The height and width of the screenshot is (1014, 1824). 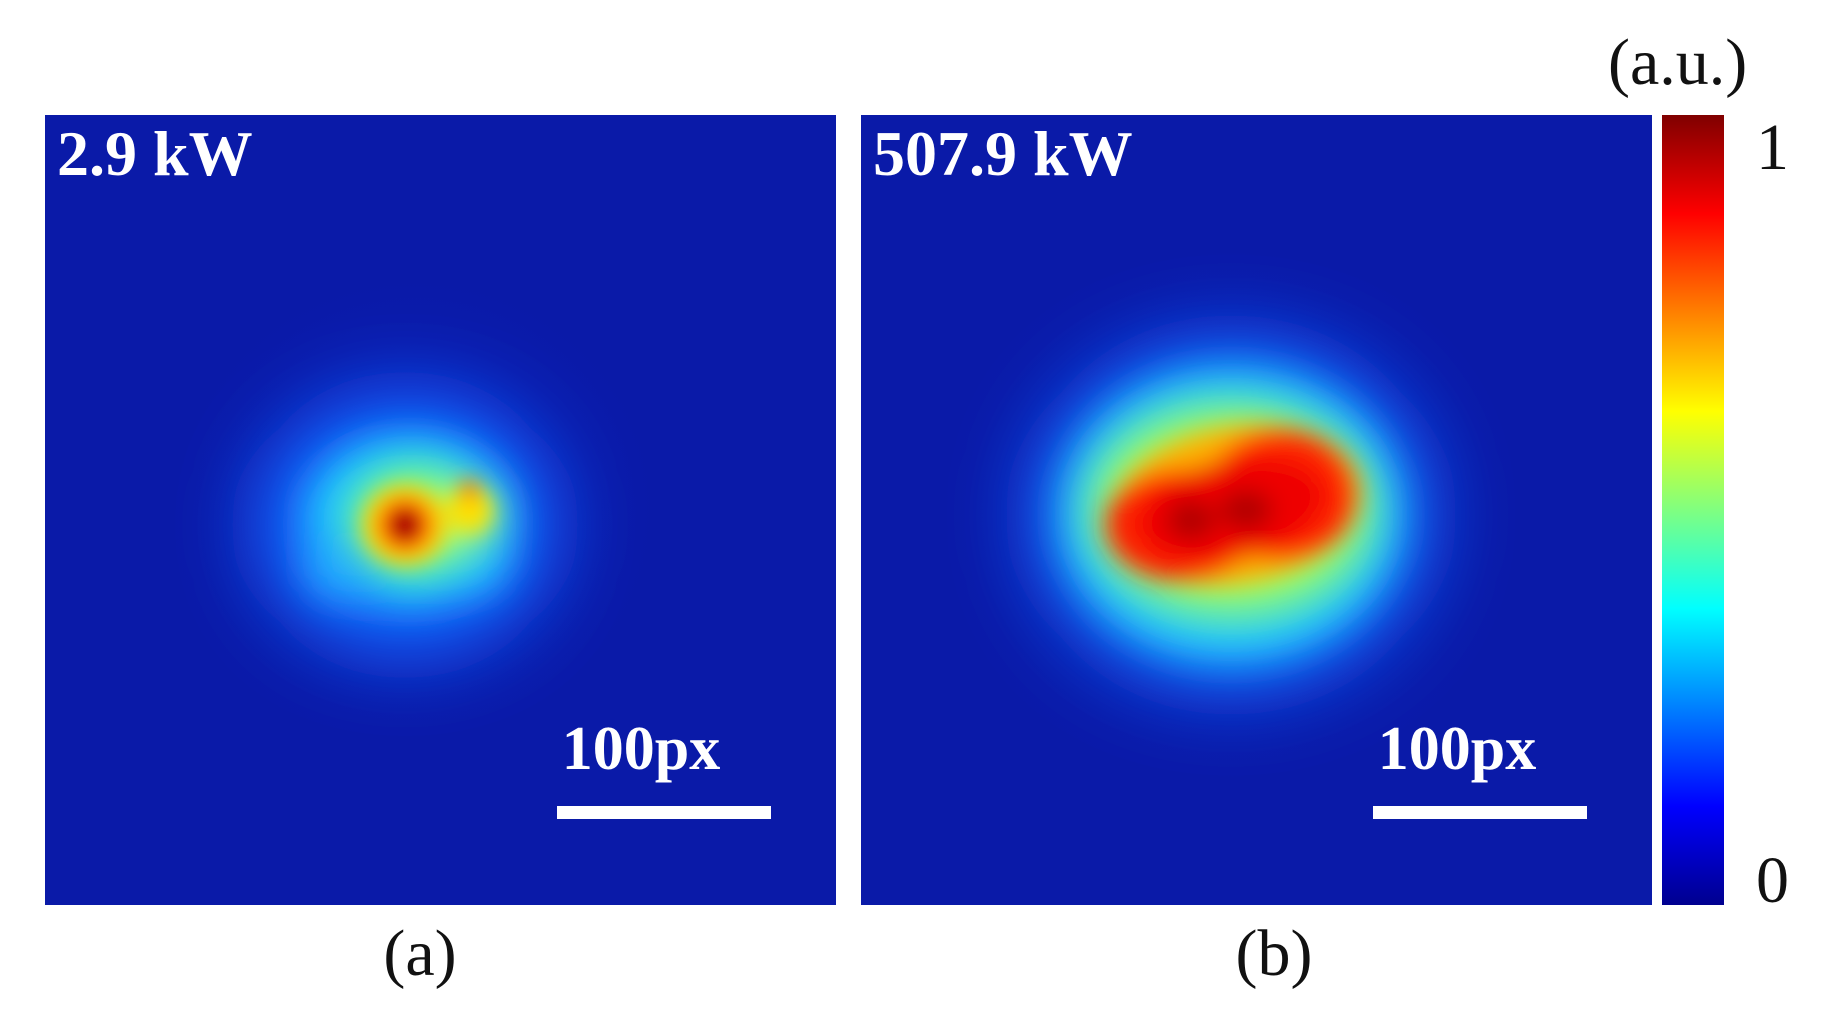 What do you see at coordinates (420, 953) in the screenshot?
I see `panel-caption-a: (a)` at bounding box center [420, 953].